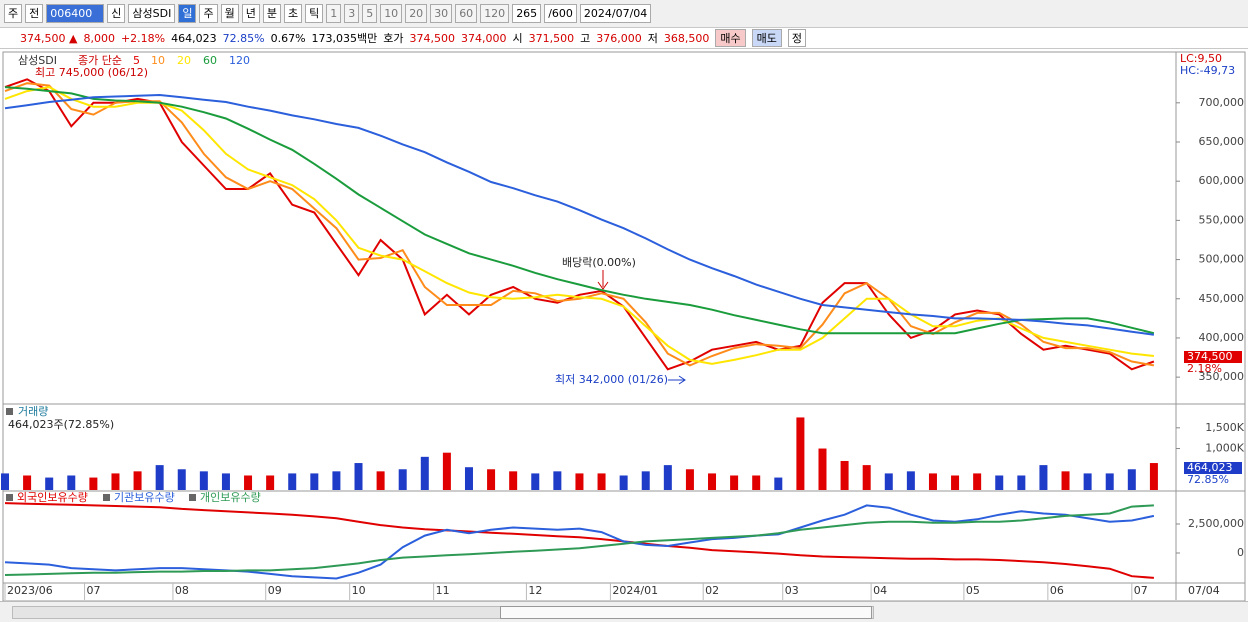 The image size is (1248, 622). What do you see at coordinates (603, 280) in the screenshot?
I see `dividend-arrow` at bounding box center [603, 280].